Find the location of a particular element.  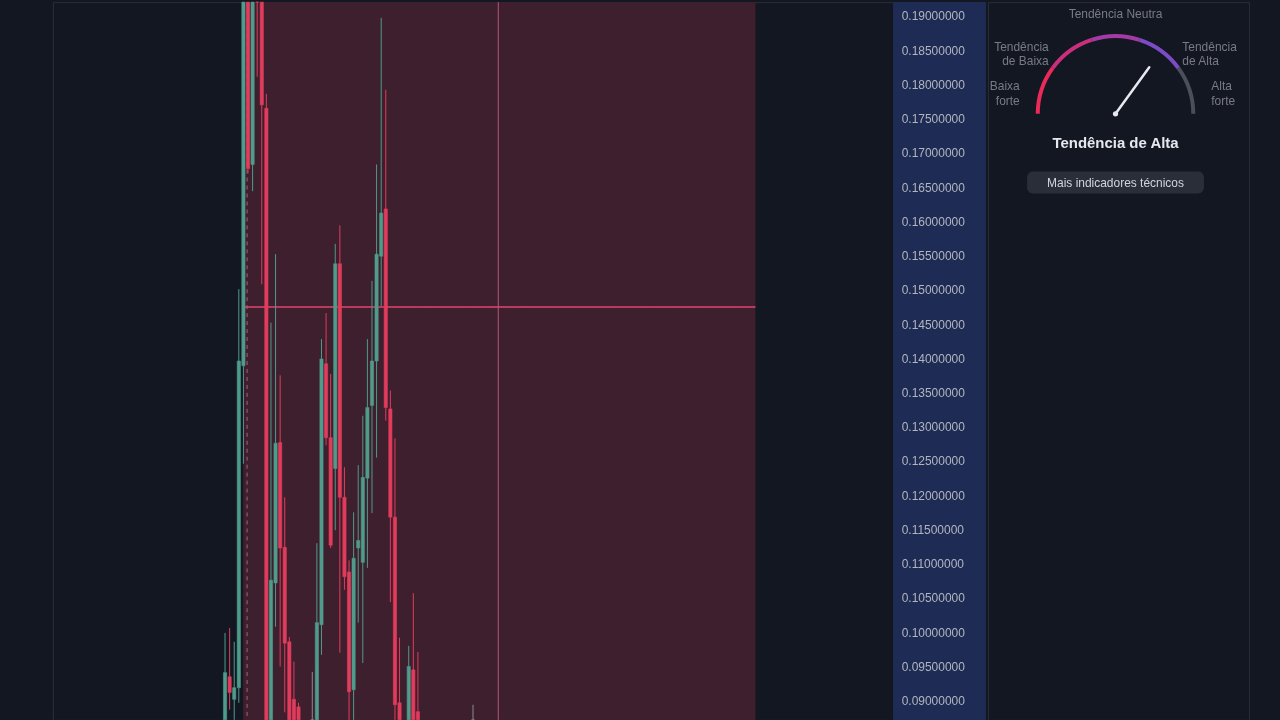

y-tick-label: 0.11000000 is located at coordinates (933, 564).